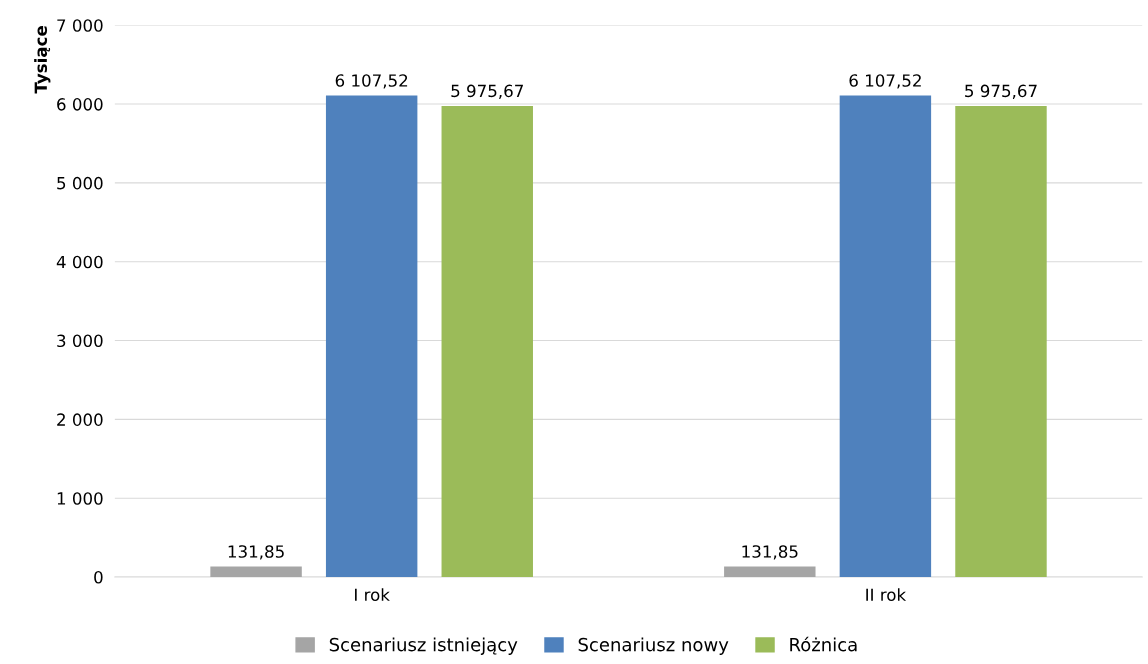  I want to click on y-tick-label: 2 000, so click(80, 419).